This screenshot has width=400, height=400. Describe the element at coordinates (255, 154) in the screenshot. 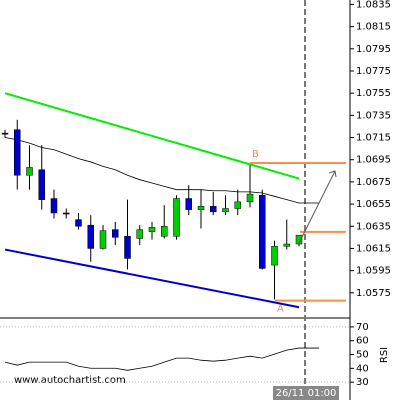

I see `level-label: B` at that location.